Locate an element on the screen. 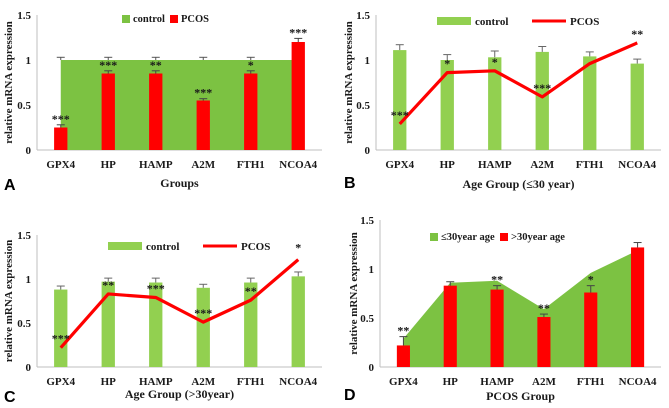 Image resolution: width=669 pixels, height=408 pixels. age-le30-area is located at coordinates (520, 308).